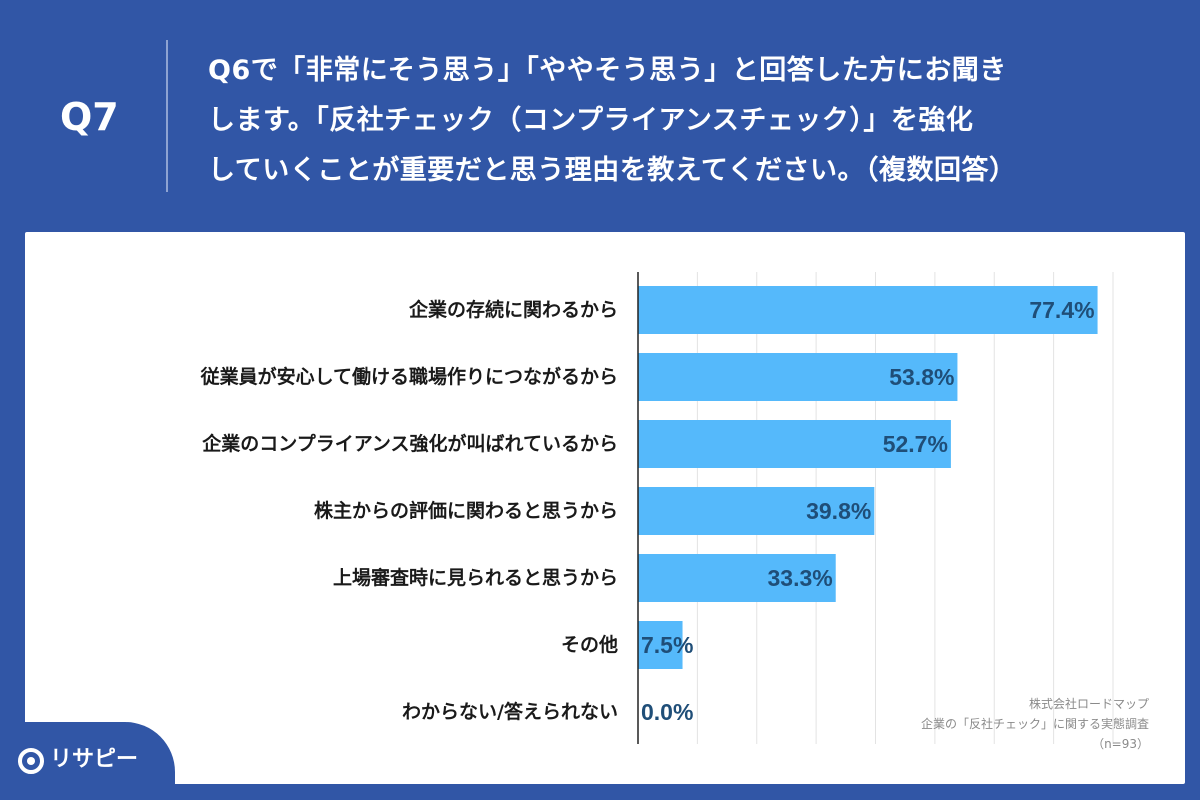  What do you see at coordinates (667, 712) in the screenshot?
I see `value-label: 0.0%` at bounding box center [667, 712].